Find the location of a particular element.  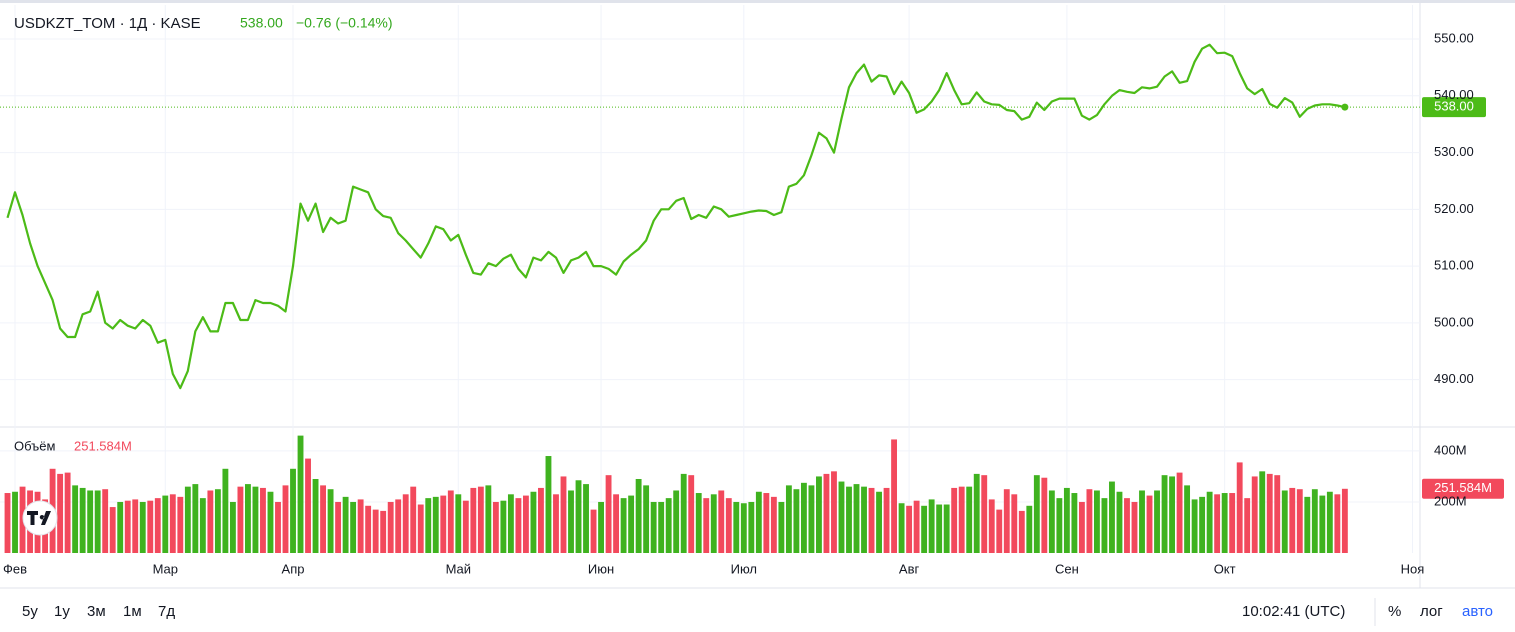

last-price-badge is located at coordinates (1454, 107).